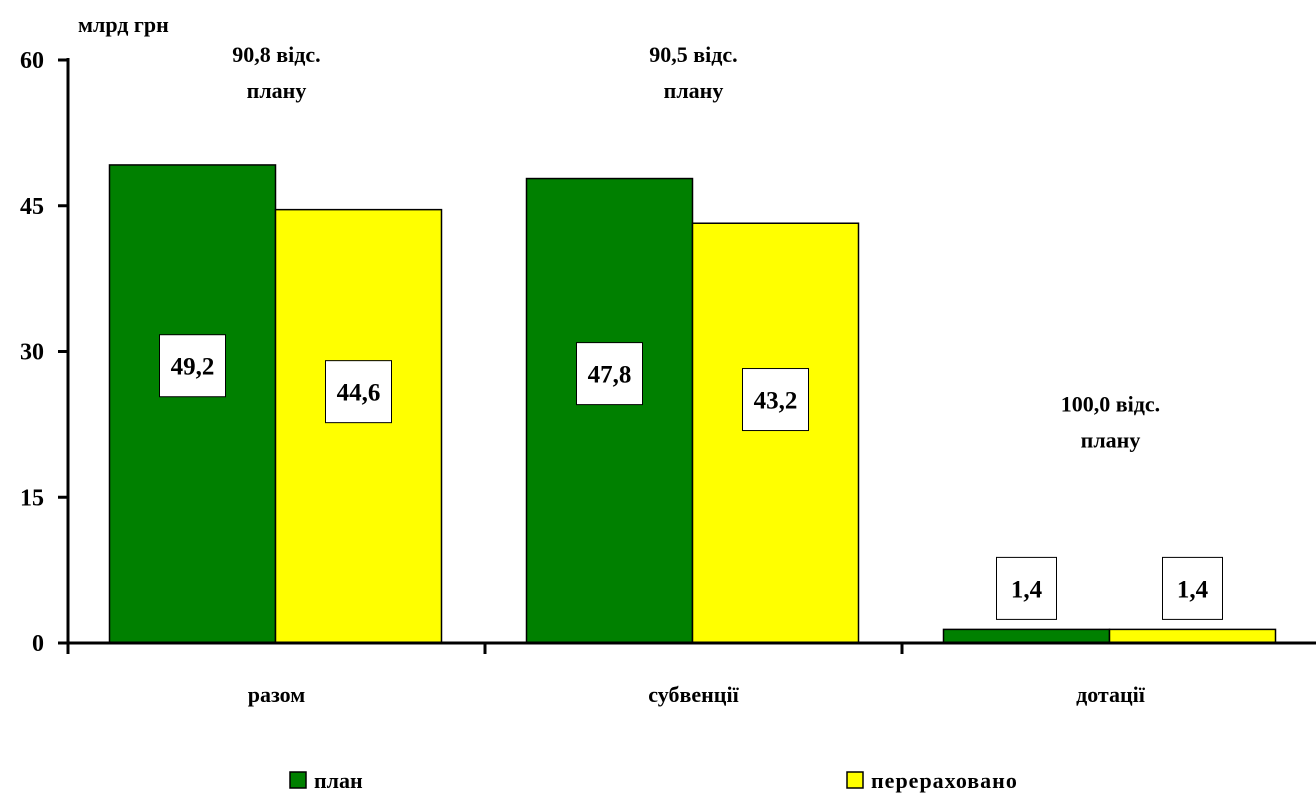  I want to click on data-label: 43,2, so click(776, 401).